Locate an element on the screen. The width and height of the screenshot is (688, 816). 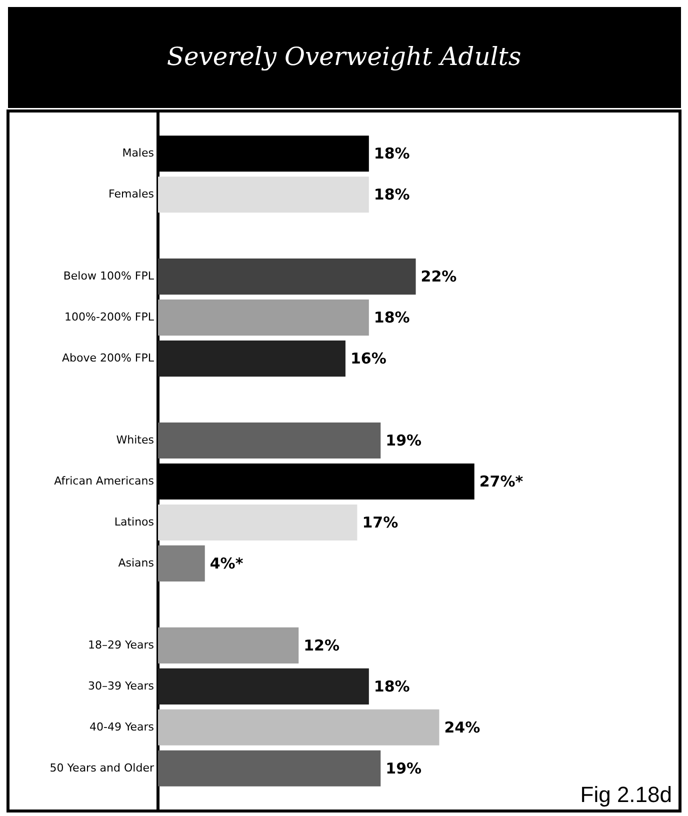
y-tick-label: 50 Years and Older is located at coordinates (102, 767).